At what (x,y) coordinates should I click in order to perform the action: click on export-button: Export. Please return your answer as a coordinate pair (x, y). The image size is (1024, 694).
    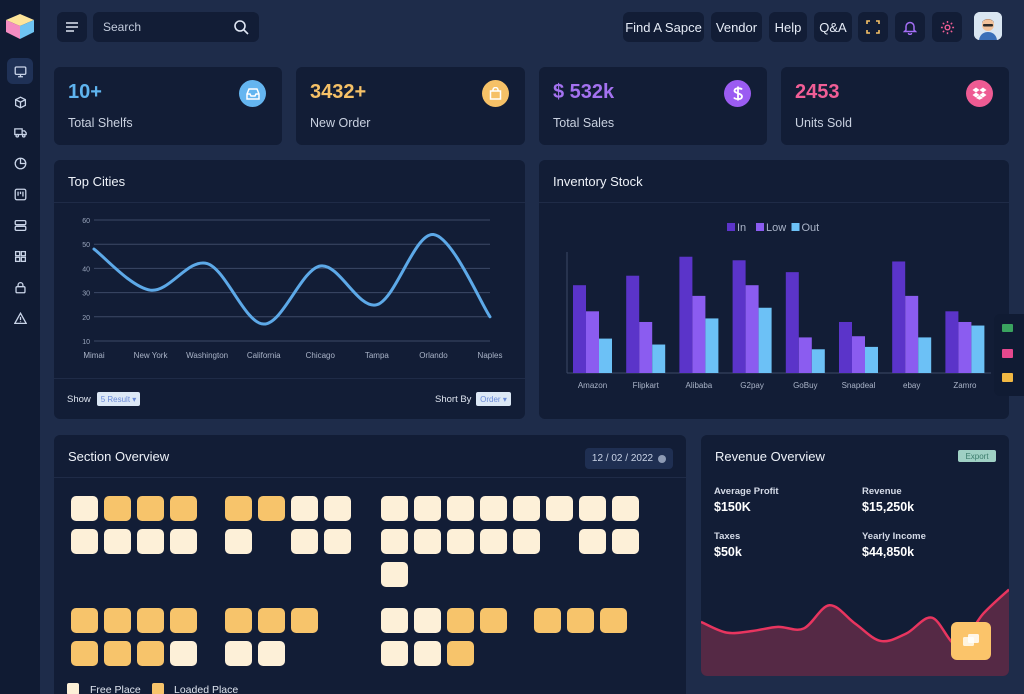
    Looking at the image, I should click on (977, 456).